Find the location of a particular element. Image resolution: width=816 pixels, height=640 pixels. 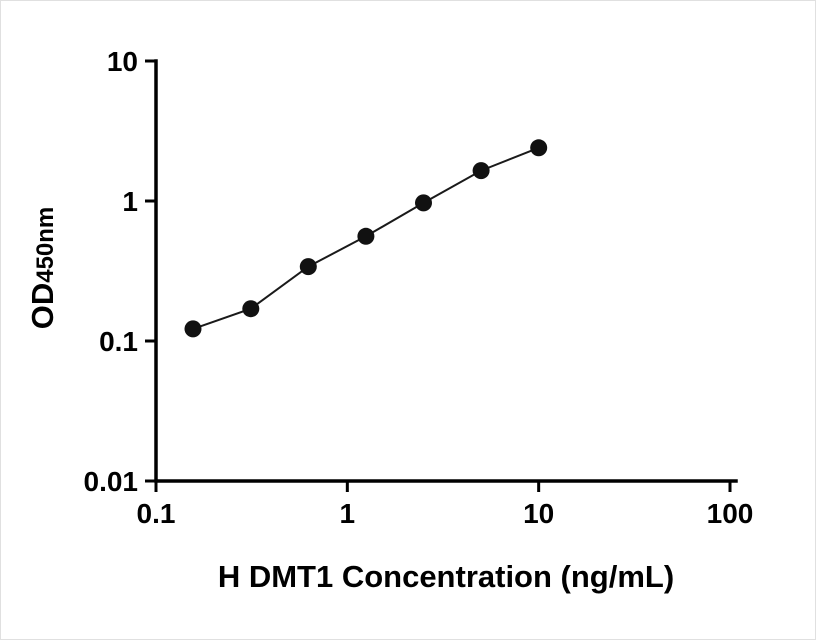

y-axis-title-sub: 450nm is located at coordinates (45, 245).